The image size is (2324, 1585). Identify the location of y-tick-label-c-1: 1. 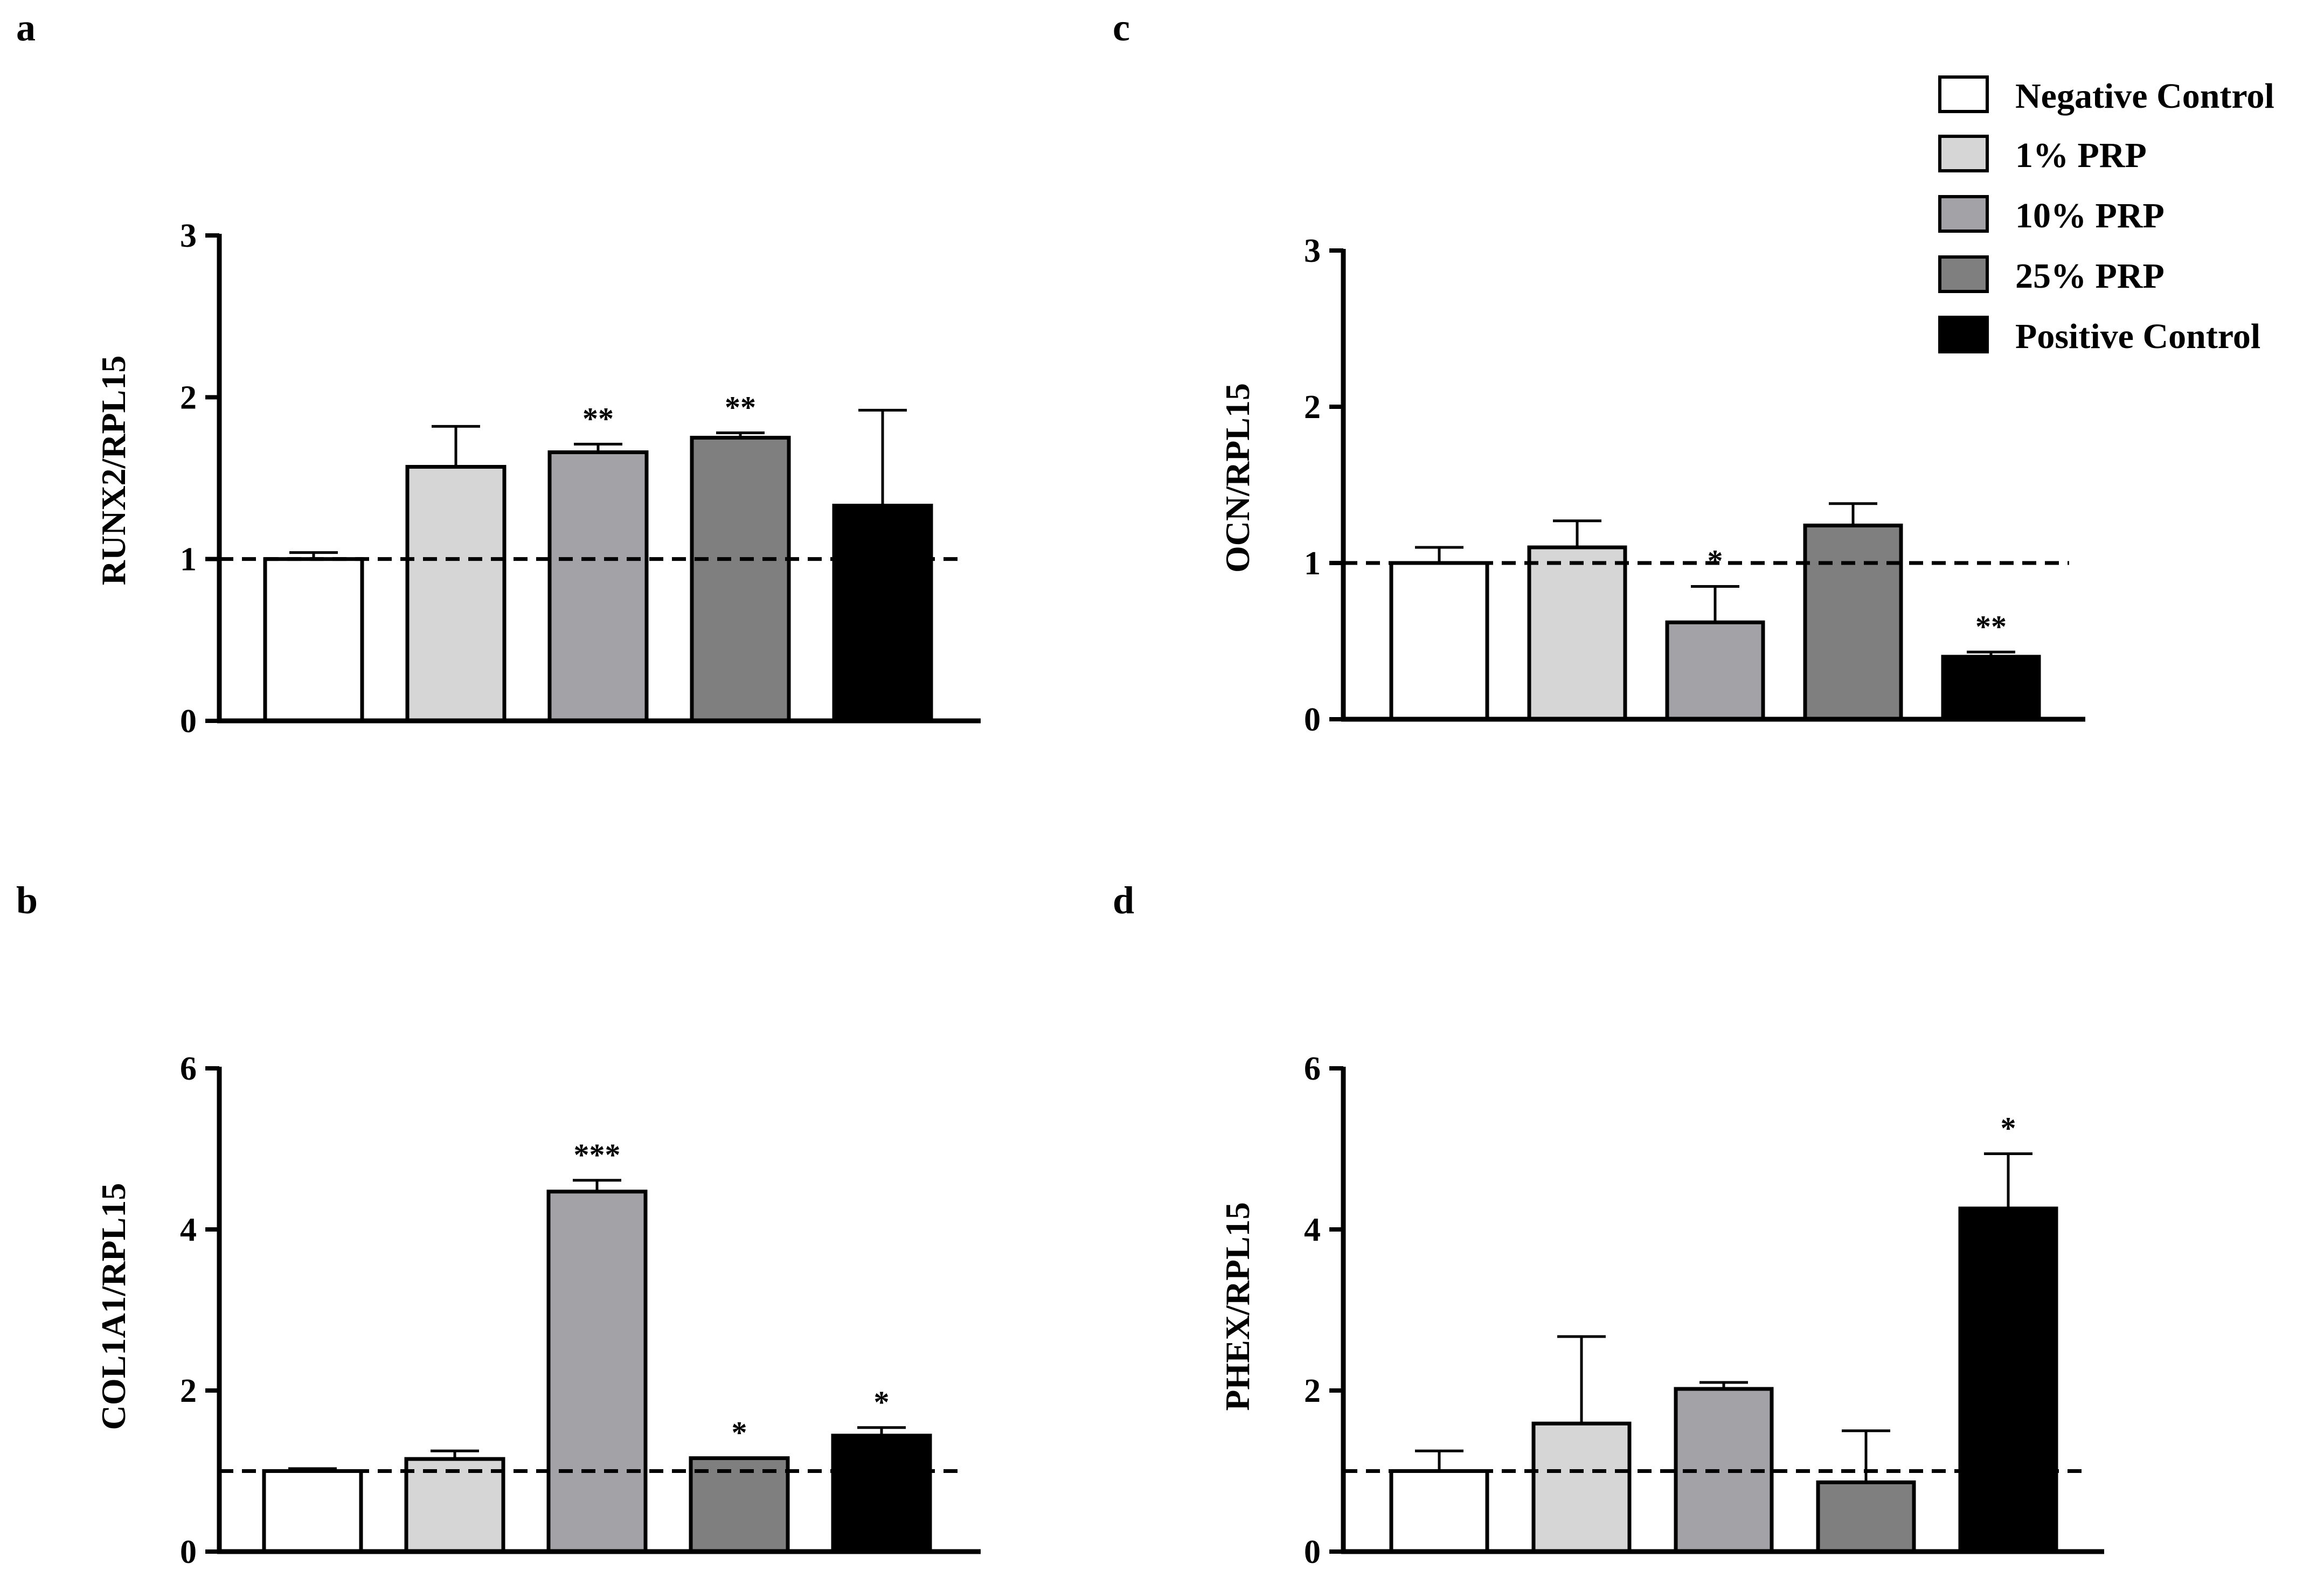
(1312, 563).